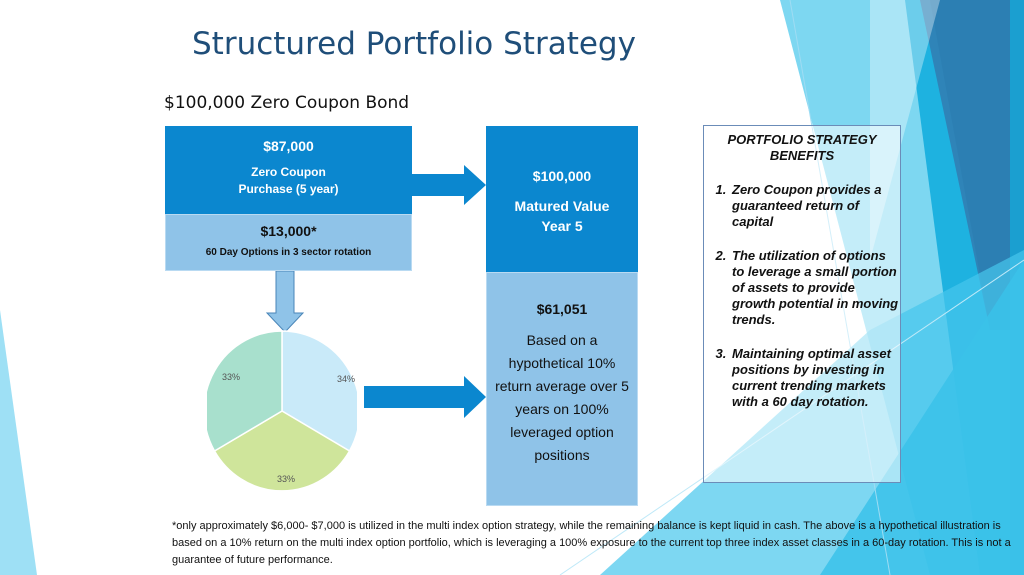  I want to click on zero-coupon-box: $87,000 Zero Coupon Purchase (5 year), so click(288, 170).